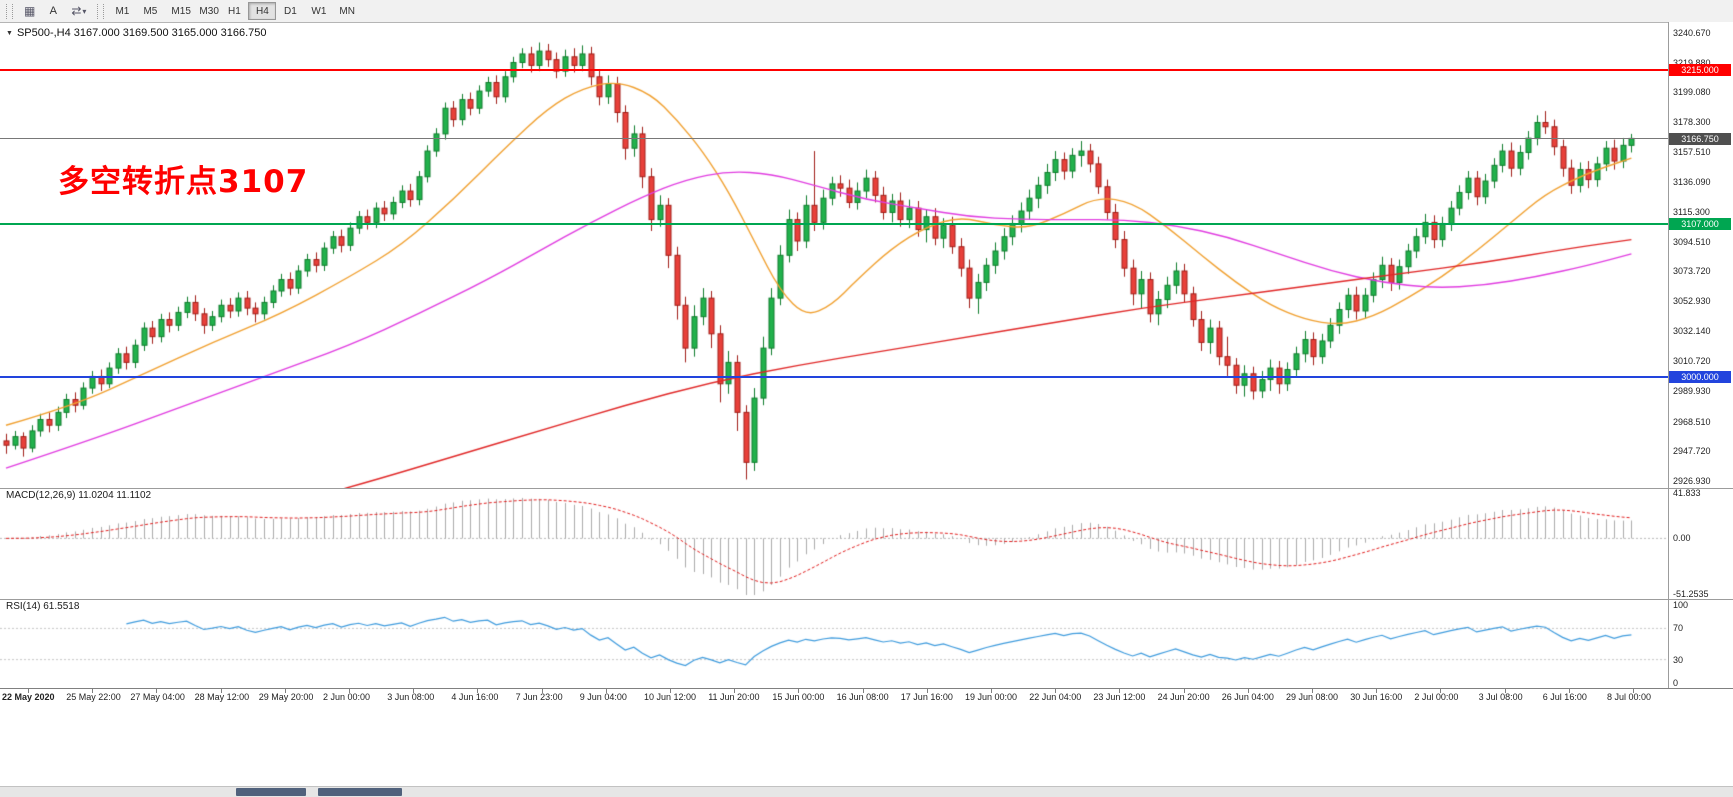 The width and height of the screenshot is (1733, 797). What do you see at coordinates (1119, 697) in the screenshot?
I see `time-axis-label: 23 Jun 12:00` at bounding box center [1119, 697].